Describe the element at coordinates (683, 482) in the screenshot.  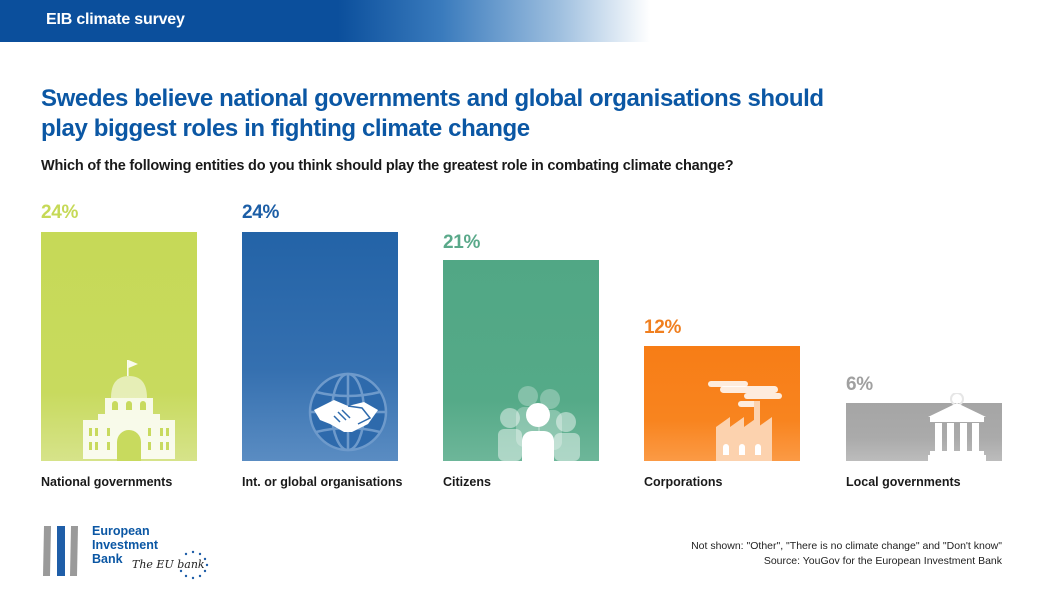
I see `category-label-corporations: Corporations` at that location.